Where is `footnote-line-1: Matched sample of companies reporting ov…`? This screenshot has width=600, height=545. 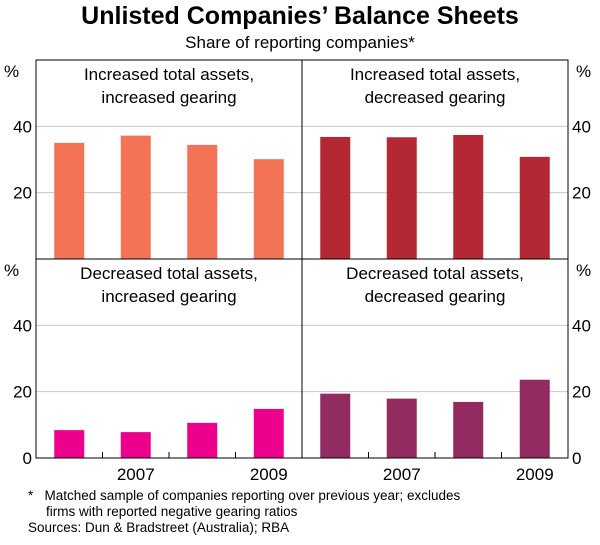
footnote-line-1: Matched sample of companies reporting ov… is located at coordinates (252, 495).